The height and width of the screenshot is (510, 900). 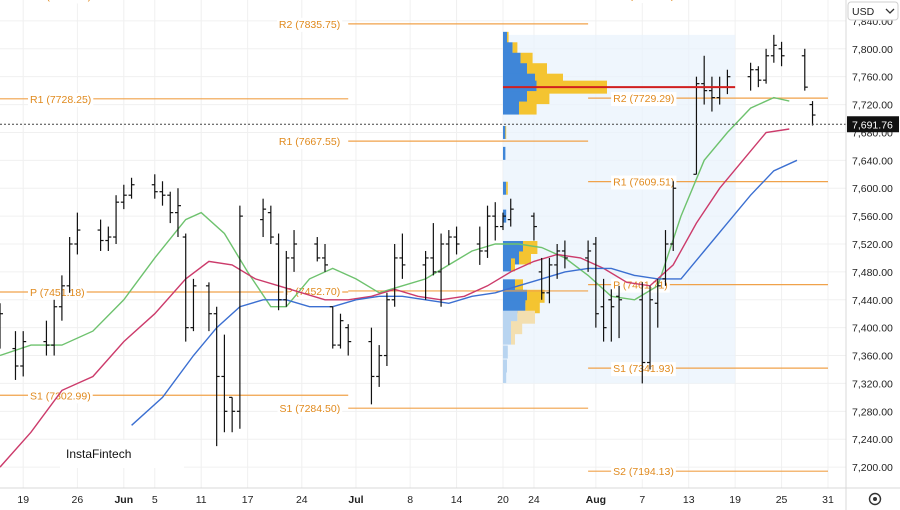 What do you see at coordinates (503, 500) in the screenshot?
I see `time-tick-label: 20` at bounding box center [503, 500].